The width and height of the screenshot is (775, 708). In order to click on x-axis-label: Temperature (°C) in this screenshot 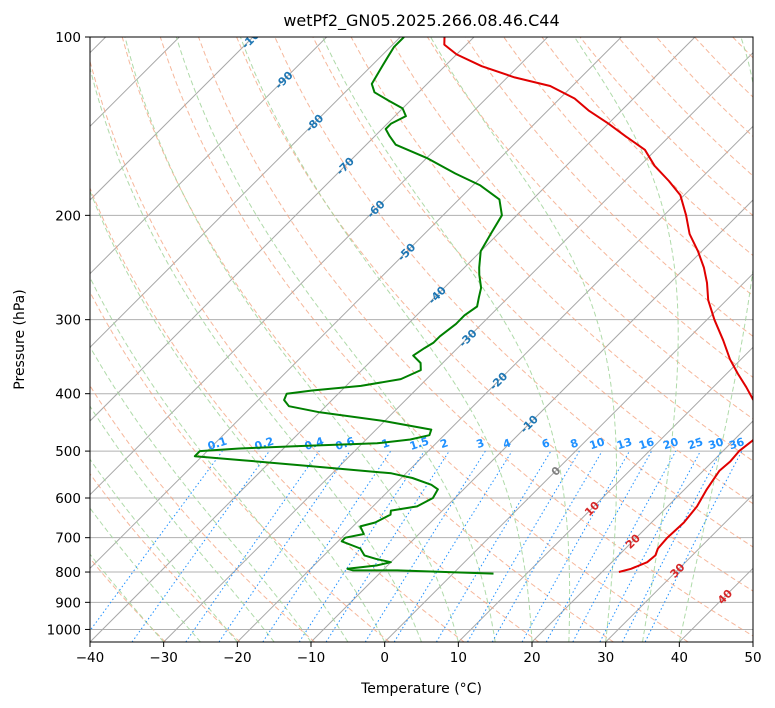, I will do `click(421, 689)`.